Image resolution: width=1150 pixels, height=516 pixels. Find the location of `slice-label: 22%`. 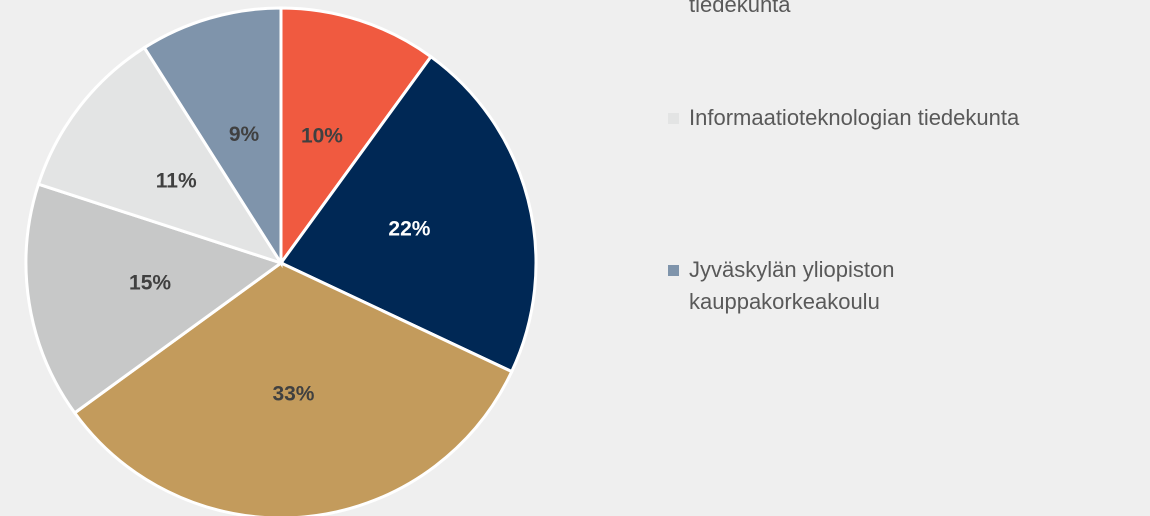

slice-label: 22% is located at coordinates (409, 229).